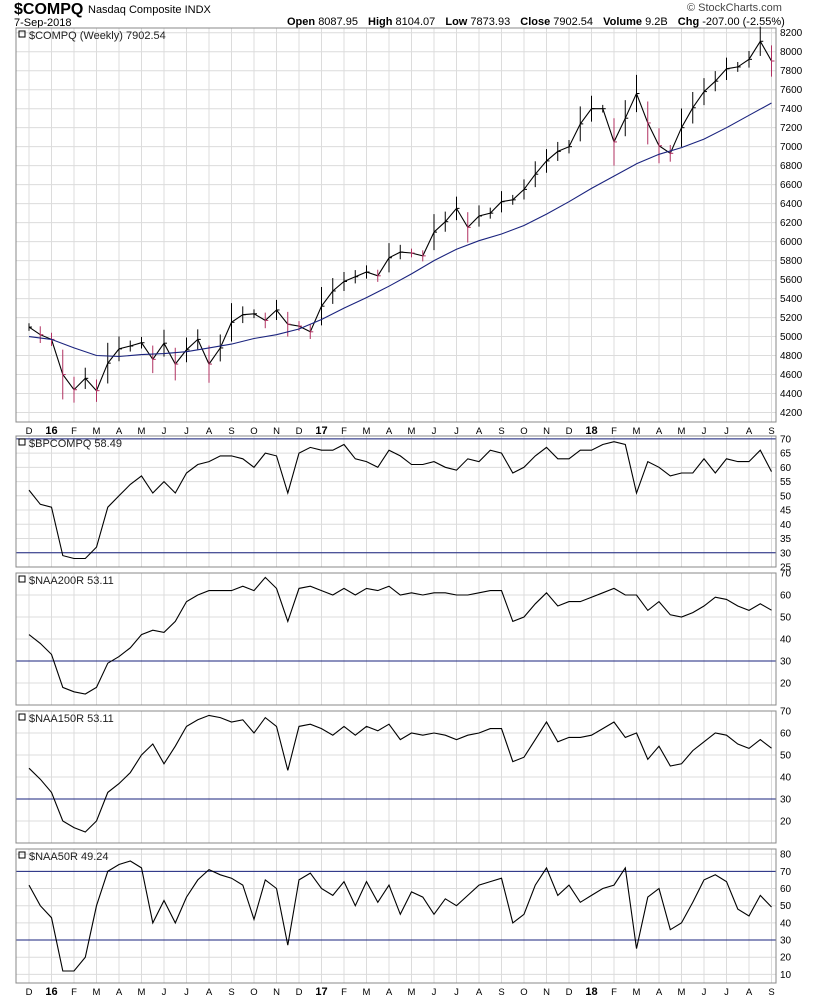  Describe the element at coordinates (791, 318) in the screenshot. I see `y-tick-label: 5200` at that location.